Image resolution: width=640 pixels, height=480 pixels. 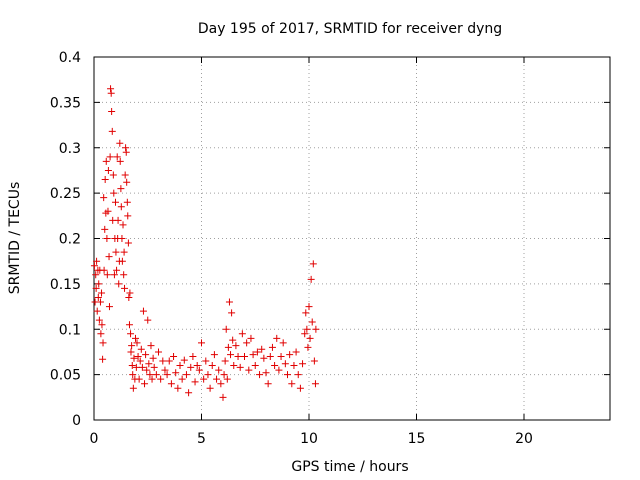 What do you see at coordinates (15, 238) in the screenshot?
I see `y-axis-label: SRMTID / TECUs` at bounding box center [15, 238].